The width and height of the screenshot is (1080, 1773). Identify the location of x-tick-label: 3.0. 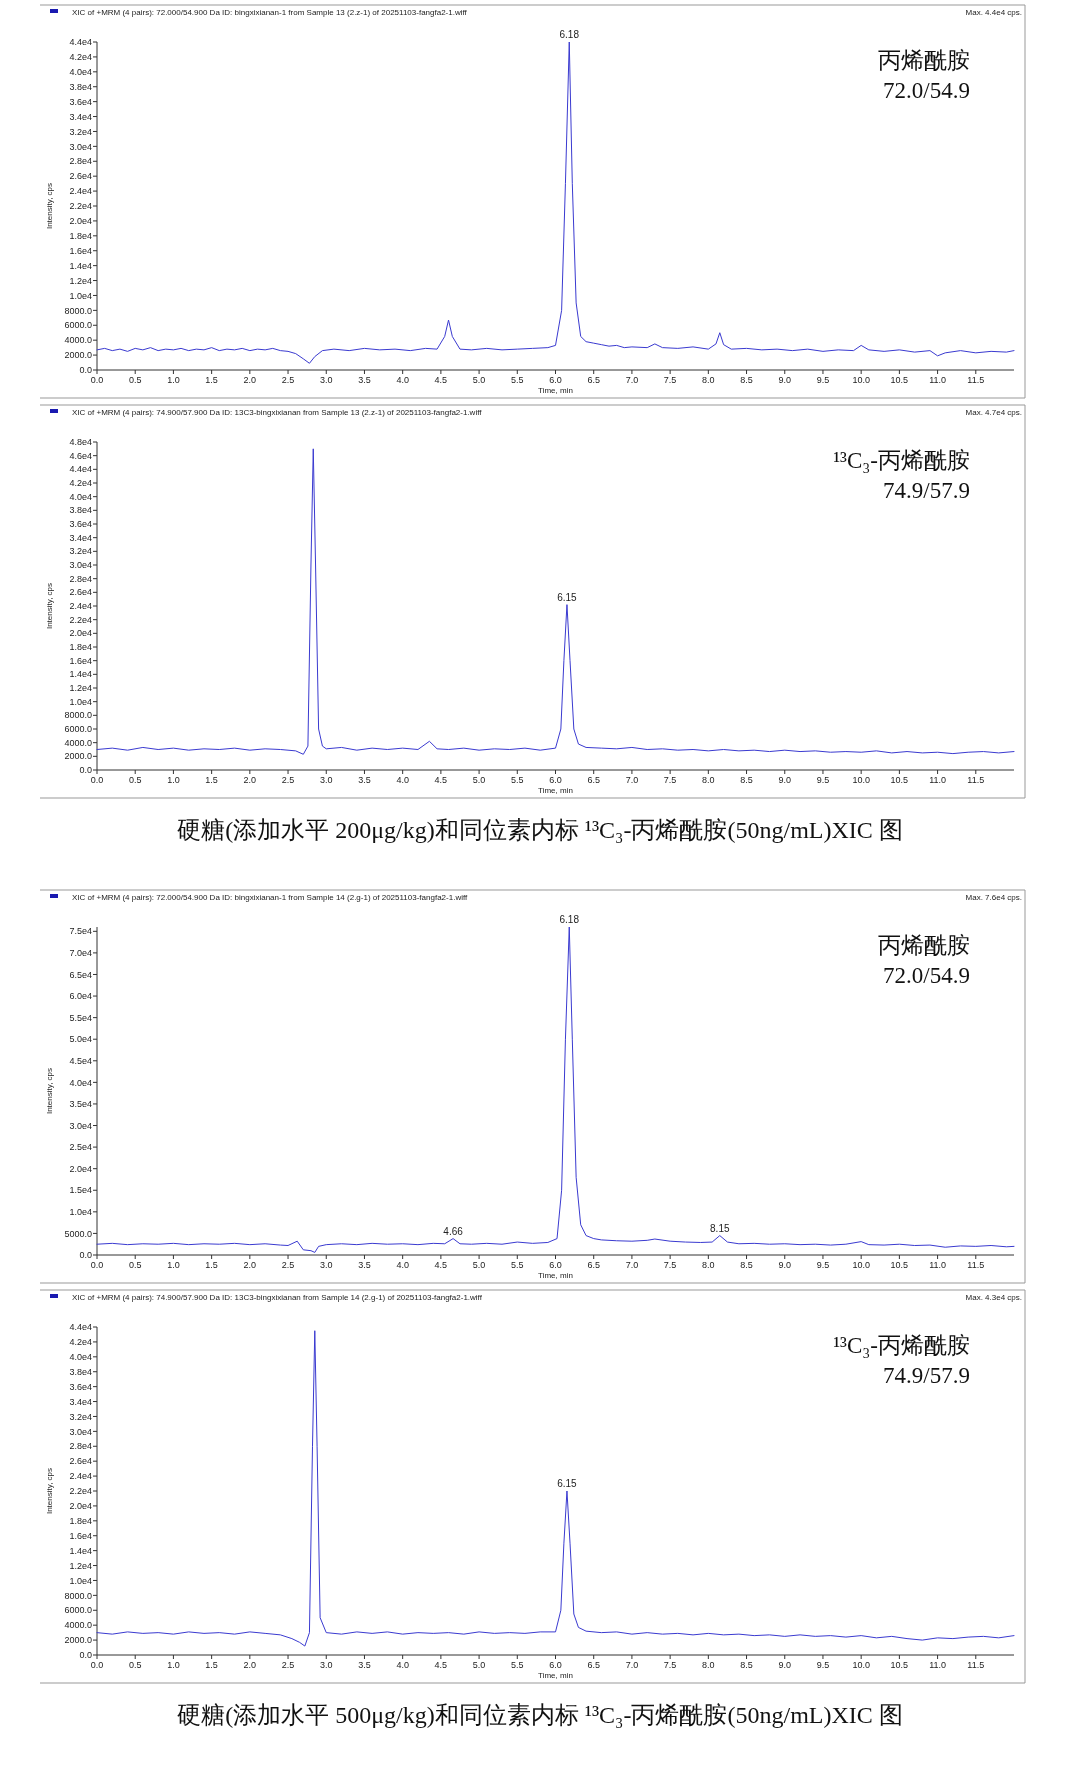
(326, 780).